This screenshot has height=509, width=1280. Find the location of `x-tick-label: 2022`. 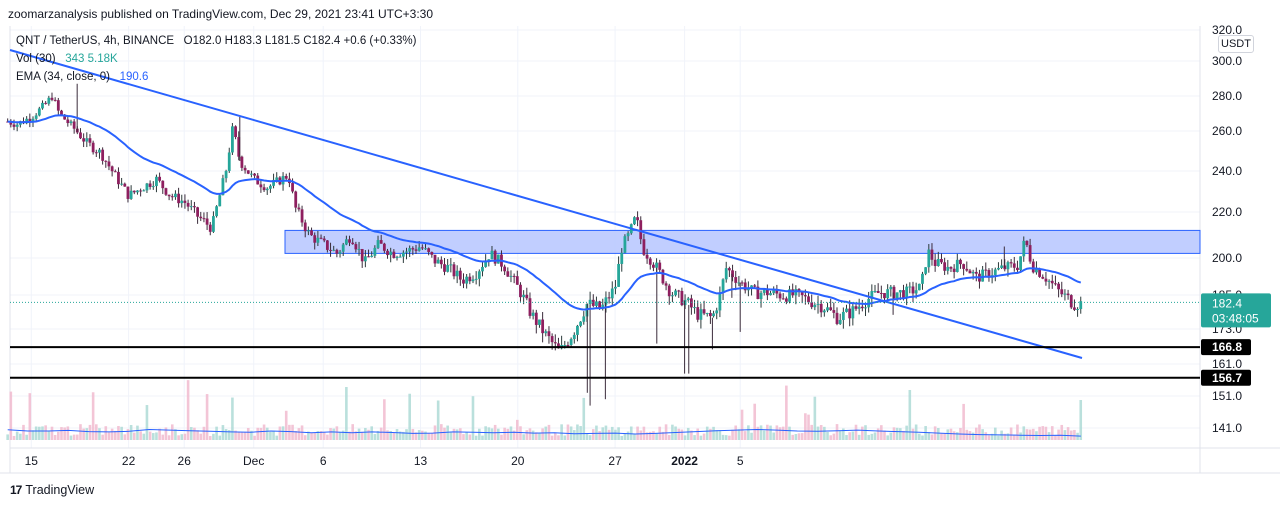

x-tick-label: 2022 is located at coordinates (684, 461).